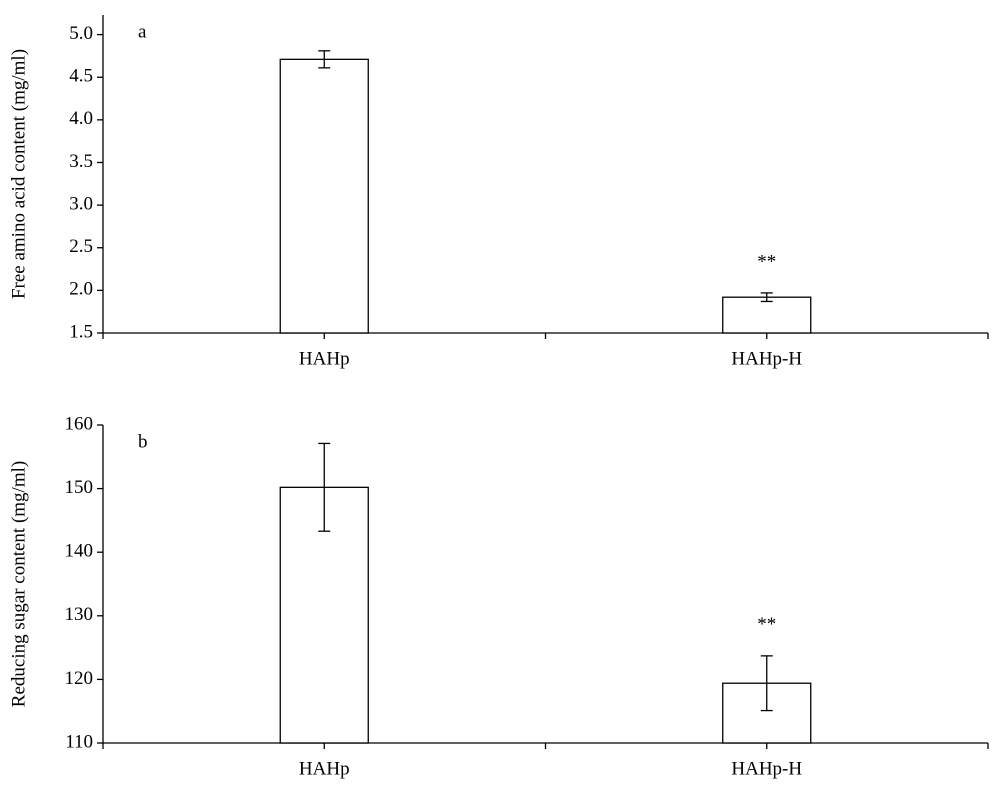 The image size is (1000, 796). What do you see at coordinates (81, 289) in the screenshot?
I see `y-tick-label: 2.0` at bounding box center [81, 289].